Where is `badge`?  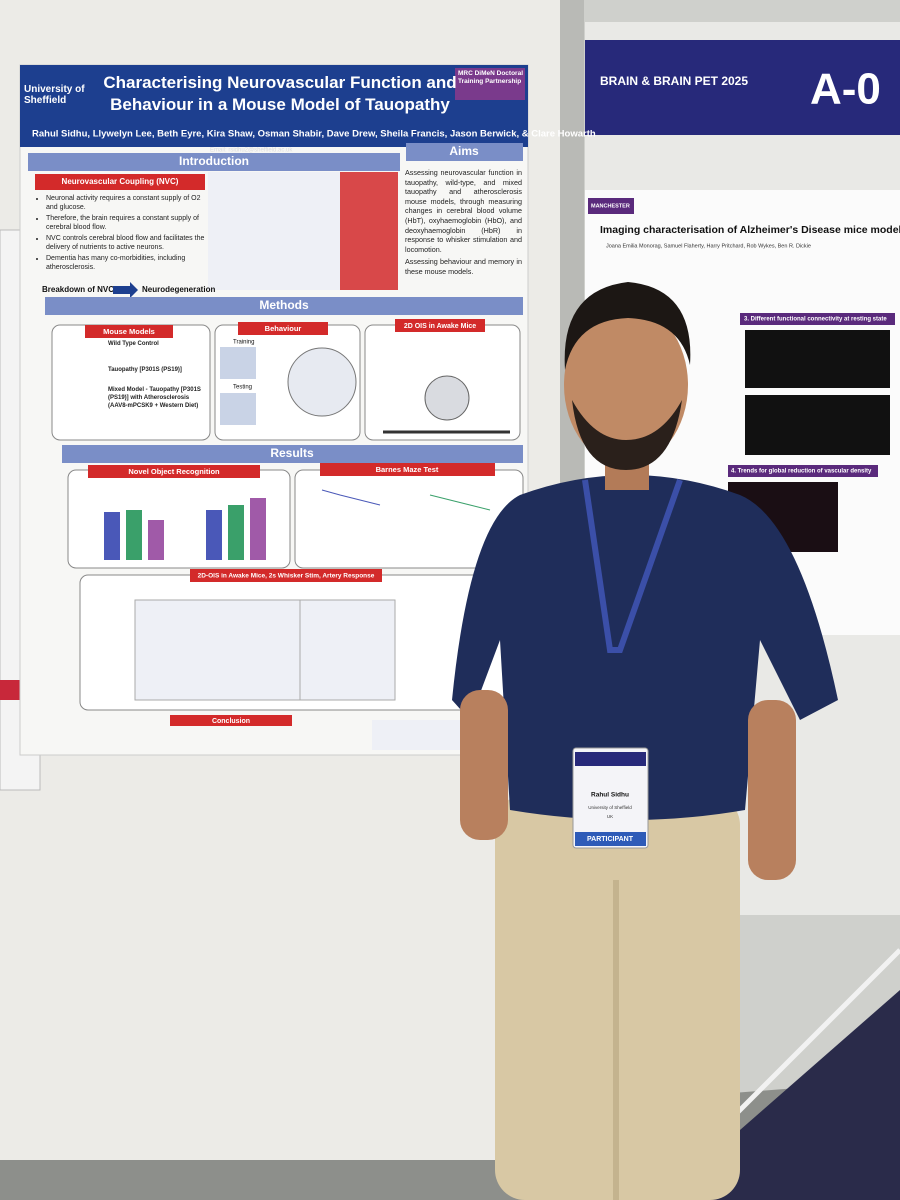
badge is located at coordinates (610, 798).